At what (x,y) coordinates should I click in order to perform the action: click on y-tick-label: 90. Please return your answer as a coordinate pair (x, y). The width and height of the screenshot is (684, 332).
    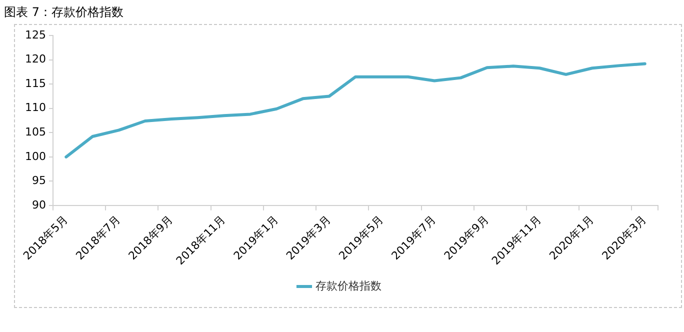
    Looking at the image, I should click on (39, 205).